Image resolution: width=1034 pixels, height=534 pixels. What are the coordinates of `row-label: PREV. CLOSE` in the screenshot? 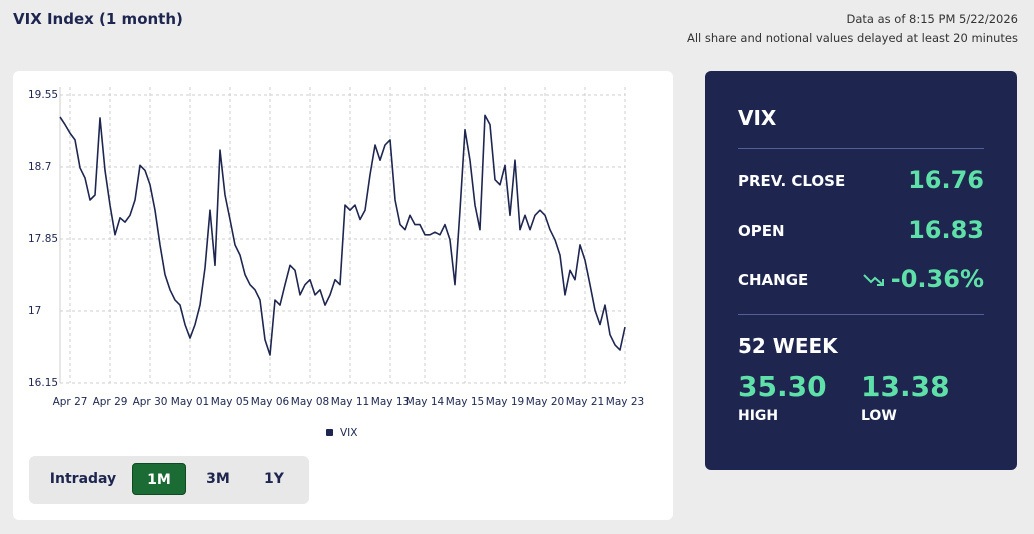 It's located at (792, 181).